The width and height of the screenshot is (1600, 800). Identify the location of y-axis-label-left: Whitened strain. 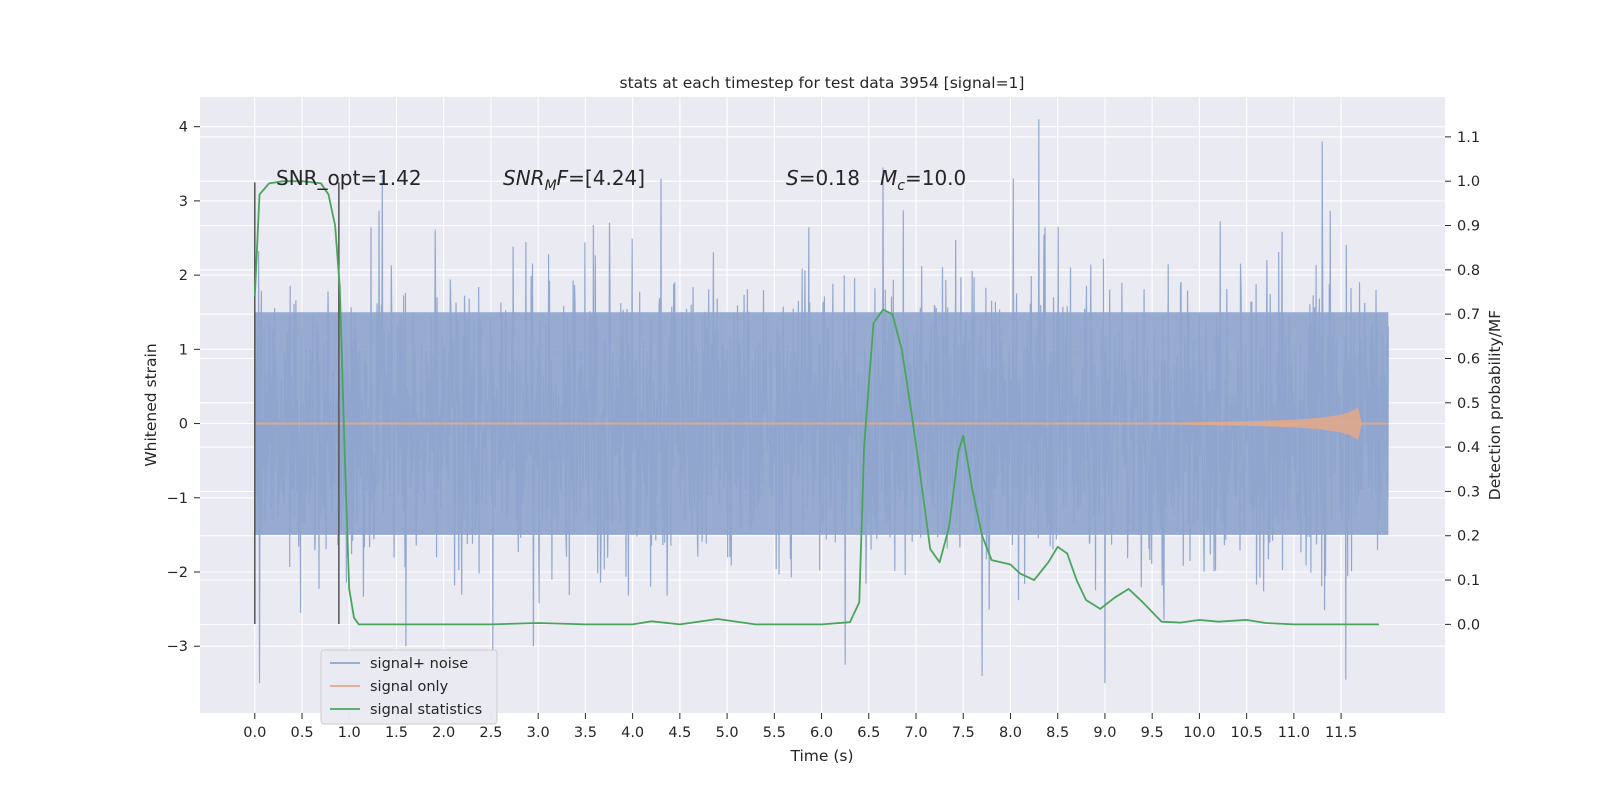
(151, 404).